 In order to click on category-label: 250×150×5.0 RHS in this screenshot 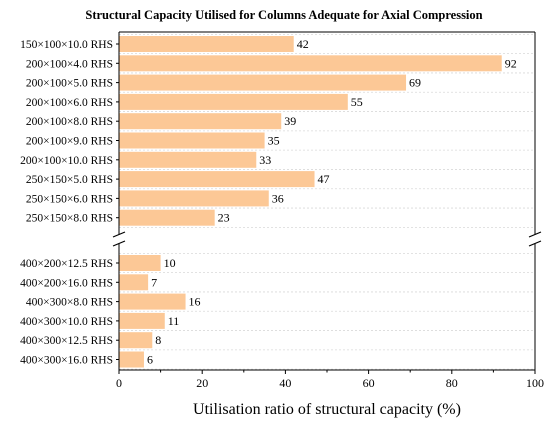, I will do `click(69, 180)`.